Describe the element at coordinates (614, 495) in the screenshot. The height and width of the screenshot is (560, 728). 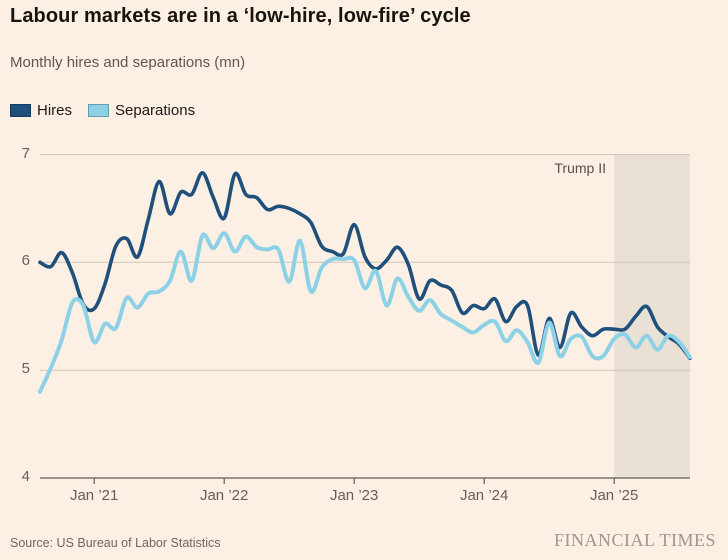
I see `x-axis-label: Jan ’25` at that location.